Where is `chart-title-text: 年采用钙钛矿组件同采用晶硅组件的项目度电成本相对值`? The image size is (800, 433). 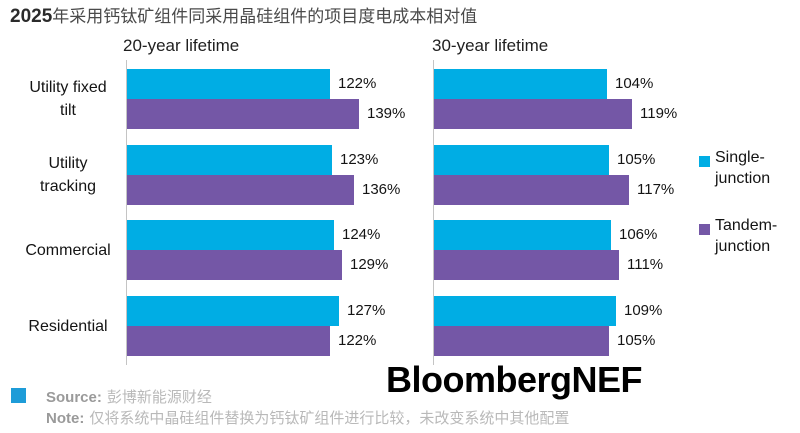 chart-title-text: 年采用钙钛矿组件同采用晶硅组件的项目度电成本相对值 is located at coordinates (265, 16).